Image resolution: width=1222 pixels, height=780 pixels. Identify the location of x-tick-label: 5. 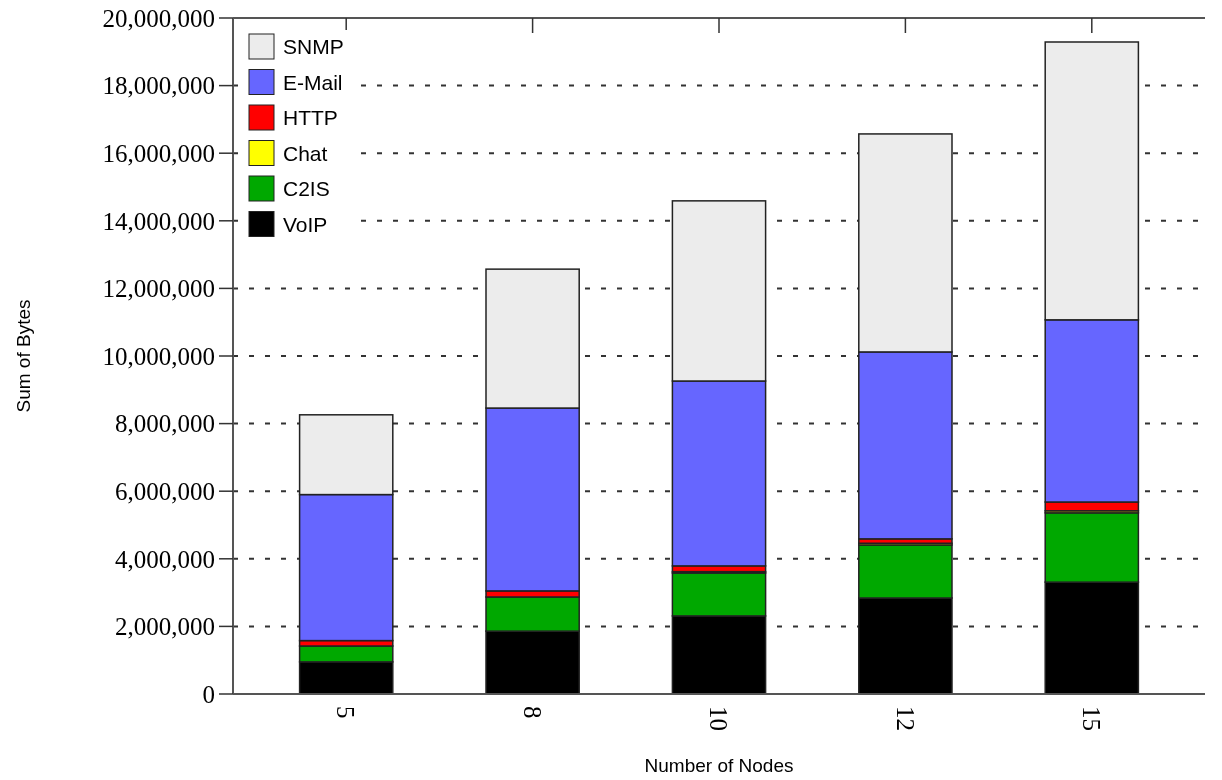
(346, 712).